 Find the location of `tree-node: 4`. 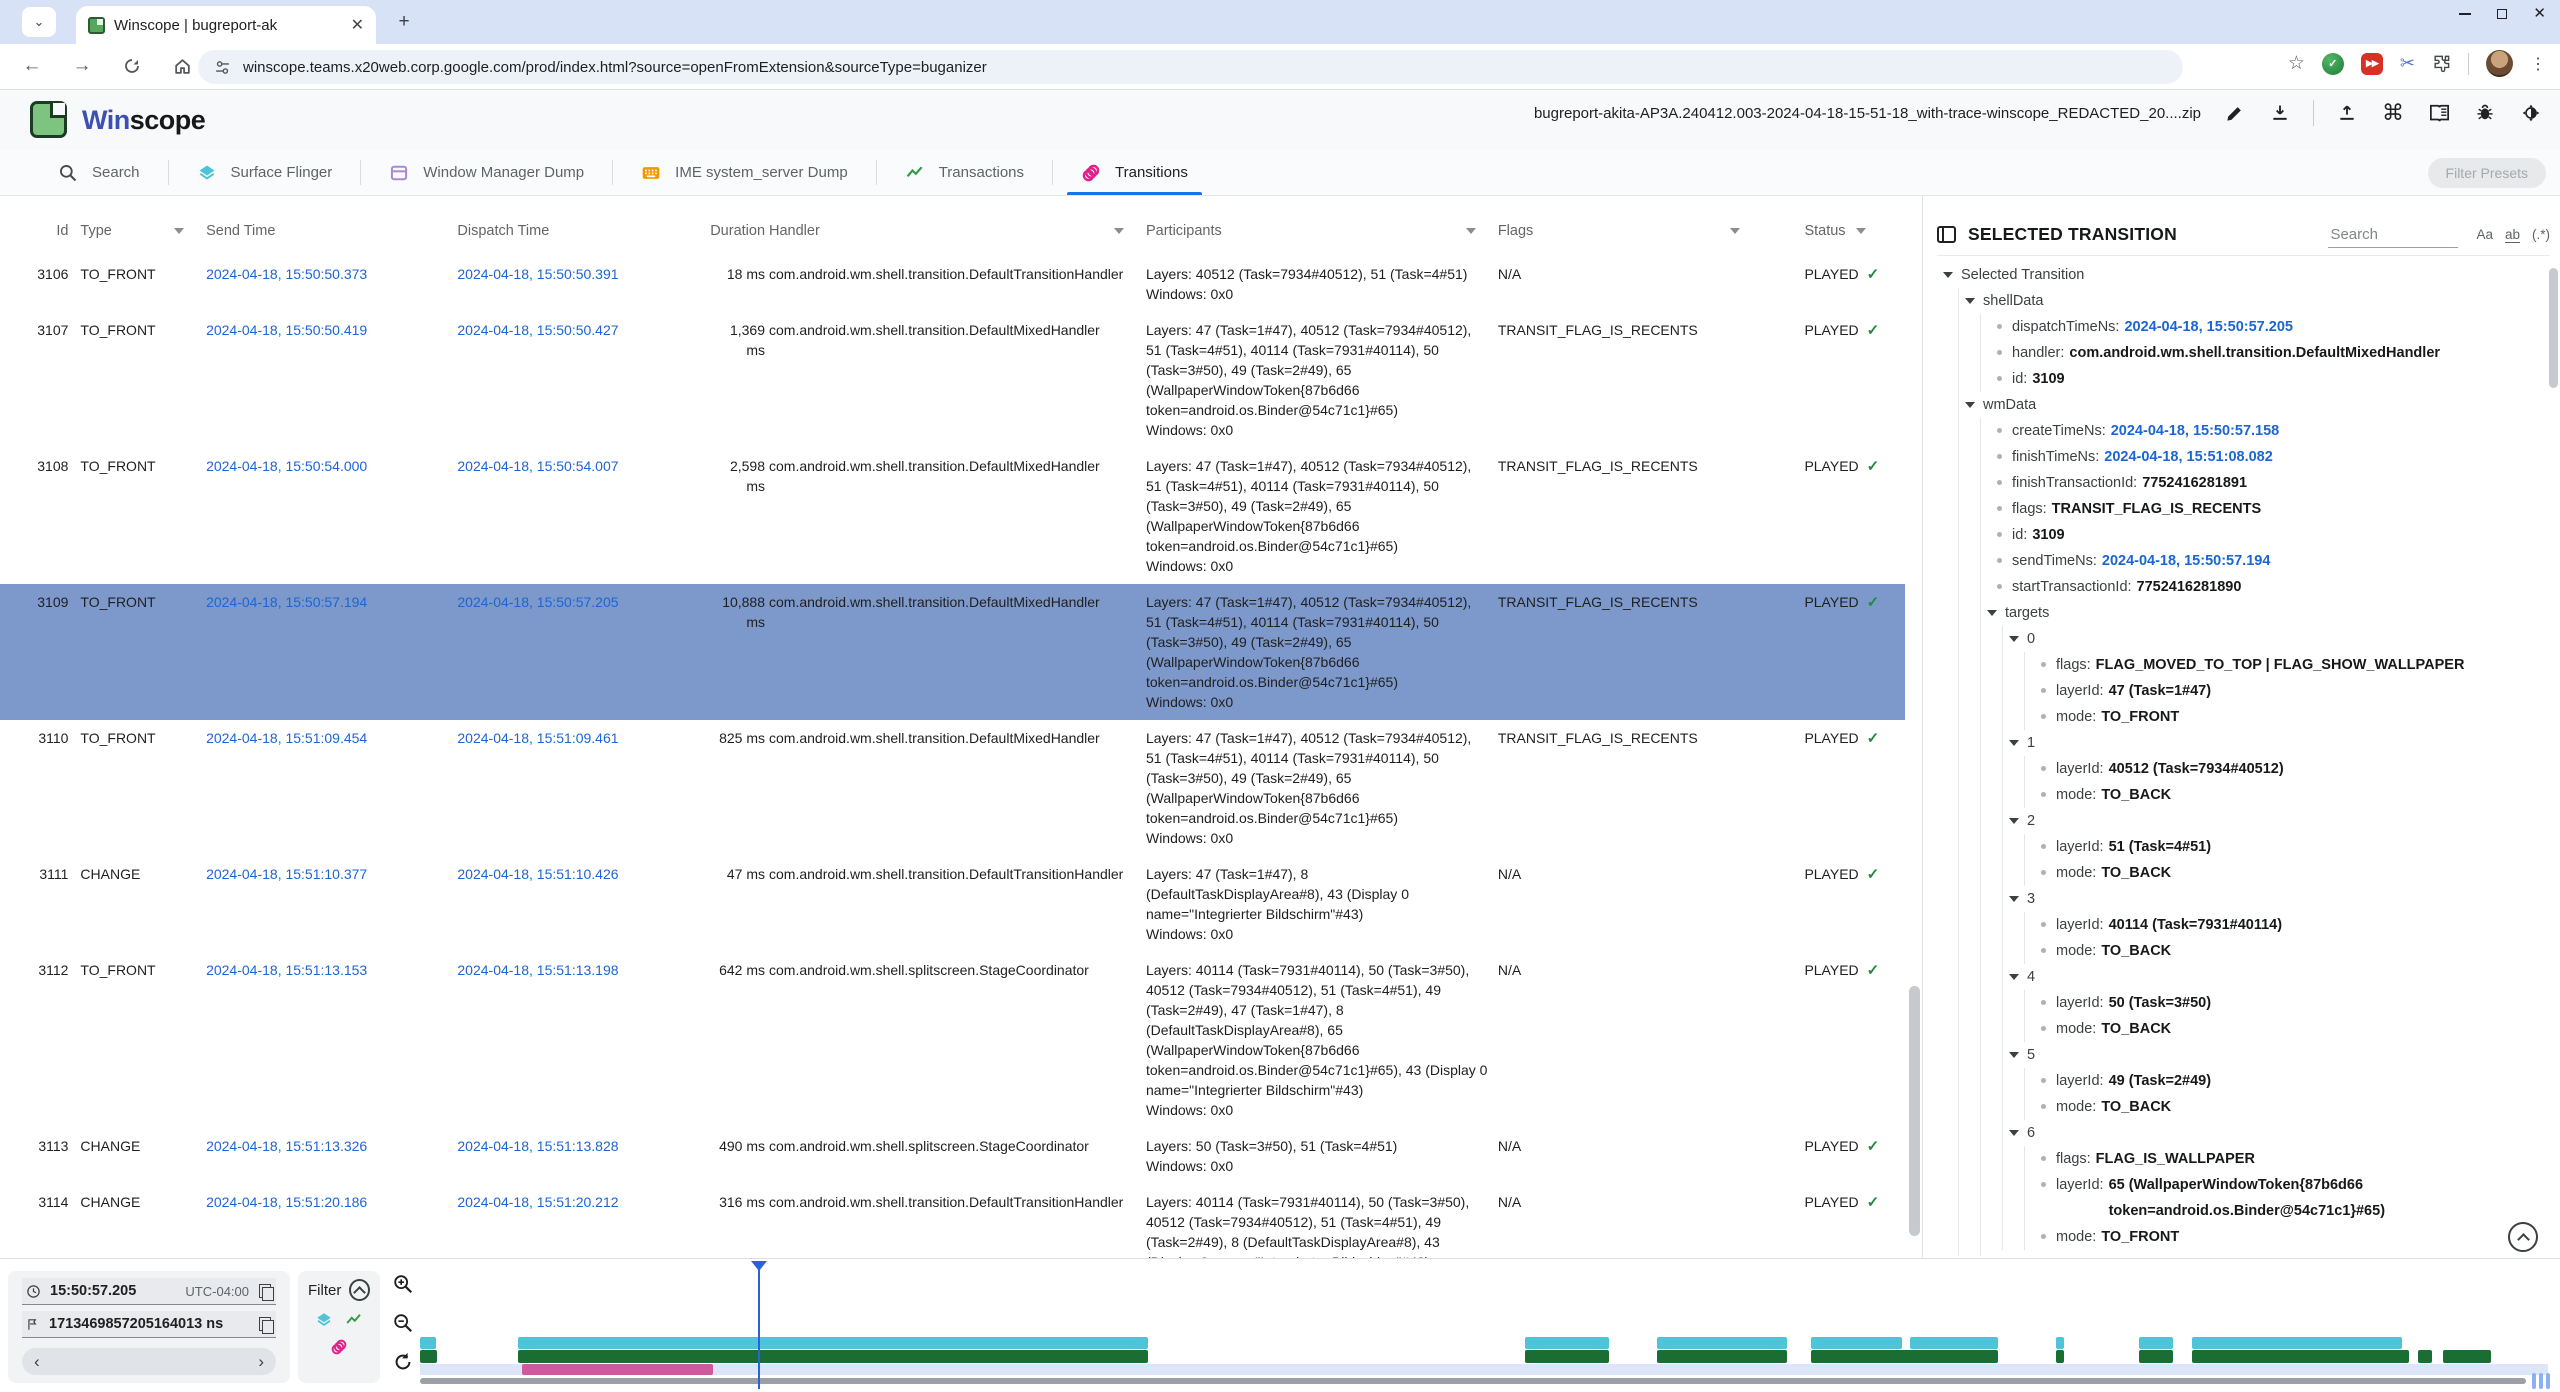

tree-node: 4 is located at coordinates (2273, 977).